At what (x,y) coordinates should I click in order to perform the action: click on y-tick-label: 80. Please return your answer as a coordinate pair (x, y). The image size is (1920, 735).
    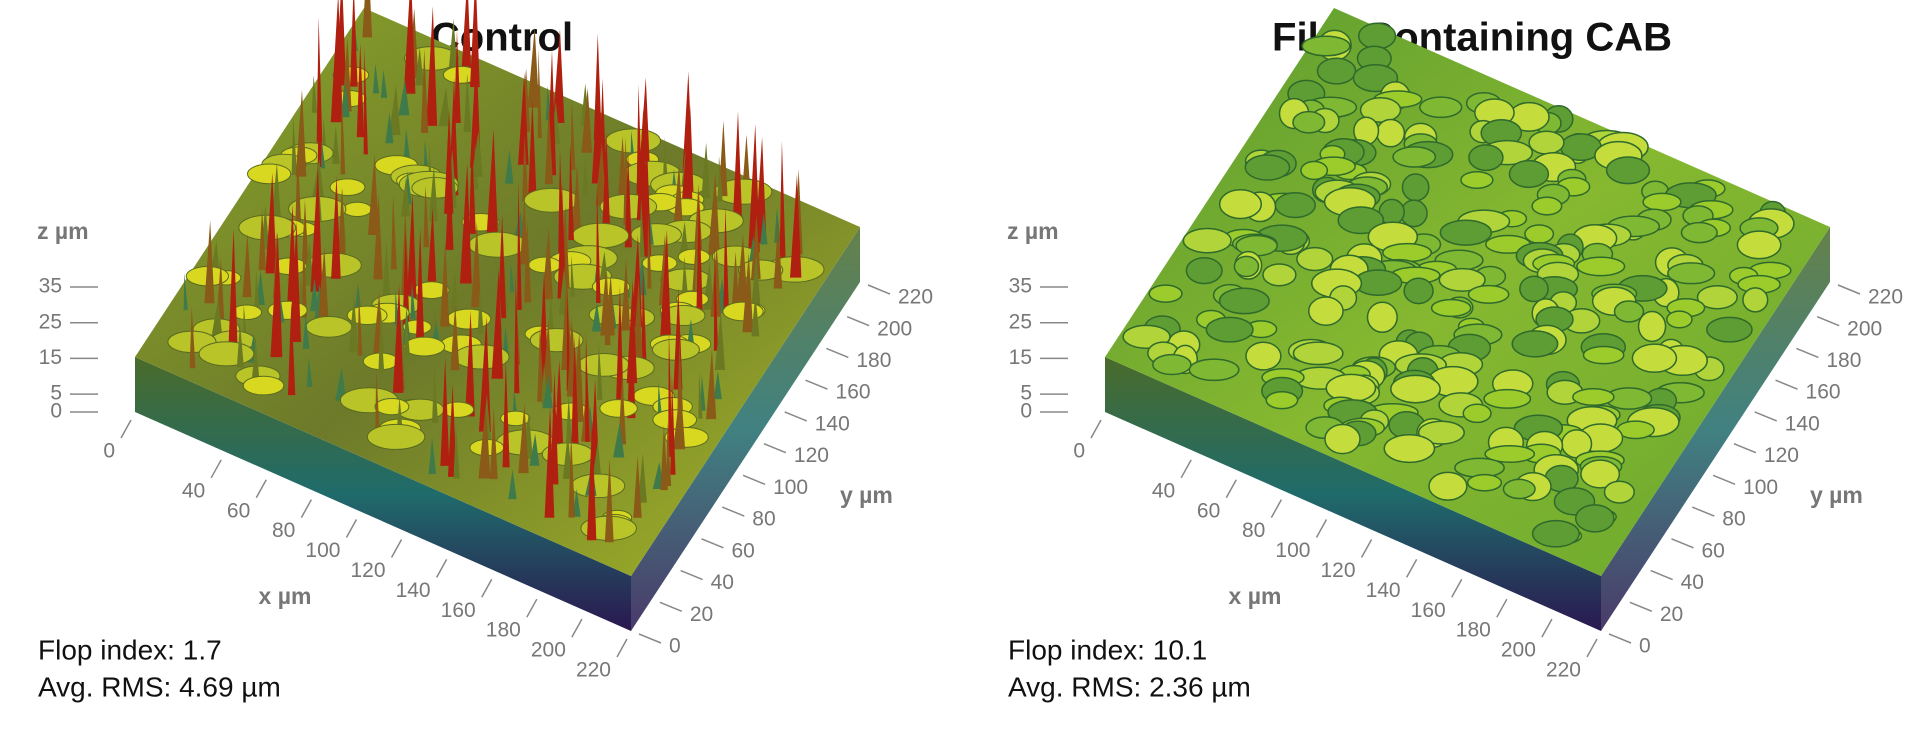
    Looking at the image, I should click on (763, 519).